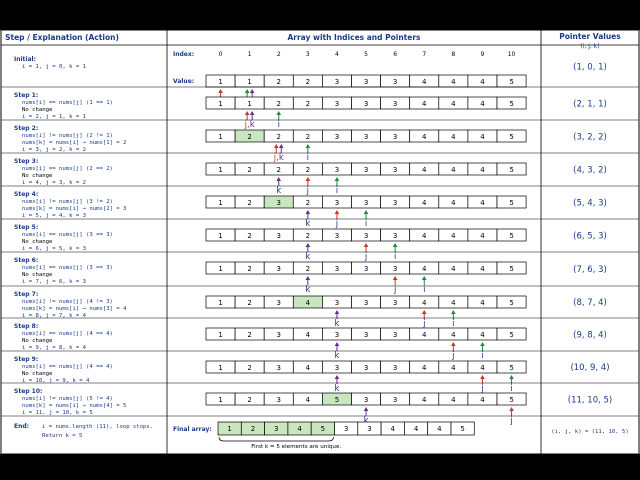 Image resolution: width=640 pixels, height=480 pixels. What do you see at coordinates (590, 36) in the screenshot?
I see `right-header: Pointer Values` at bounding box center [590, 36].